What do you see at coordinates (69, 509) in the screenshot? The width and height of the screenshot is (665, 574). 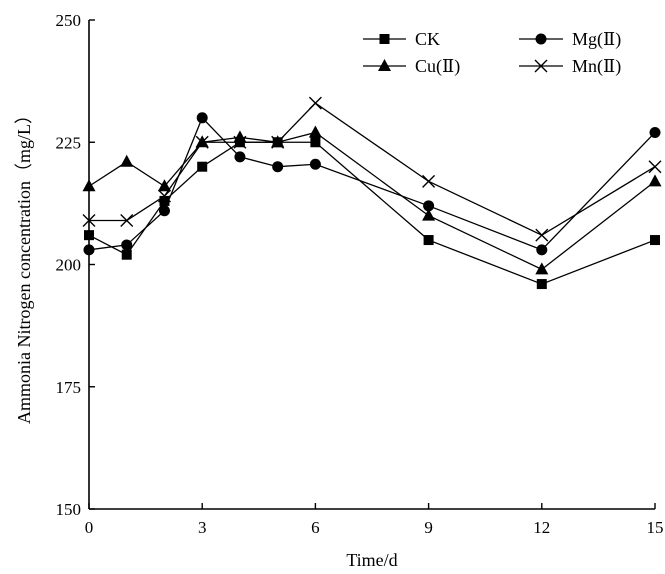 I see `y-tick-label: 150` at bounding box center [69, 509].